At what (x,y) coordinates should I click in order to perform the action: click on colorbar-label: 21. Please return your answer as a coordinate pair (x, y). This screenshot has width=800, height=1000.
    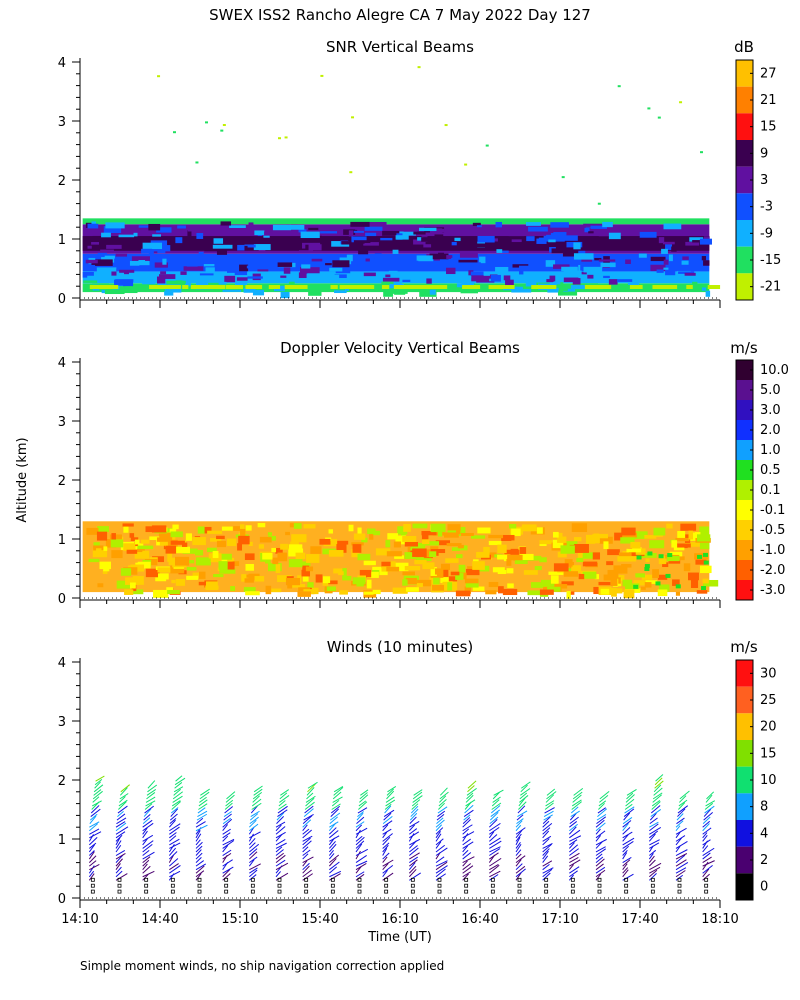
    Looking at the image, I should click on (768, 100).